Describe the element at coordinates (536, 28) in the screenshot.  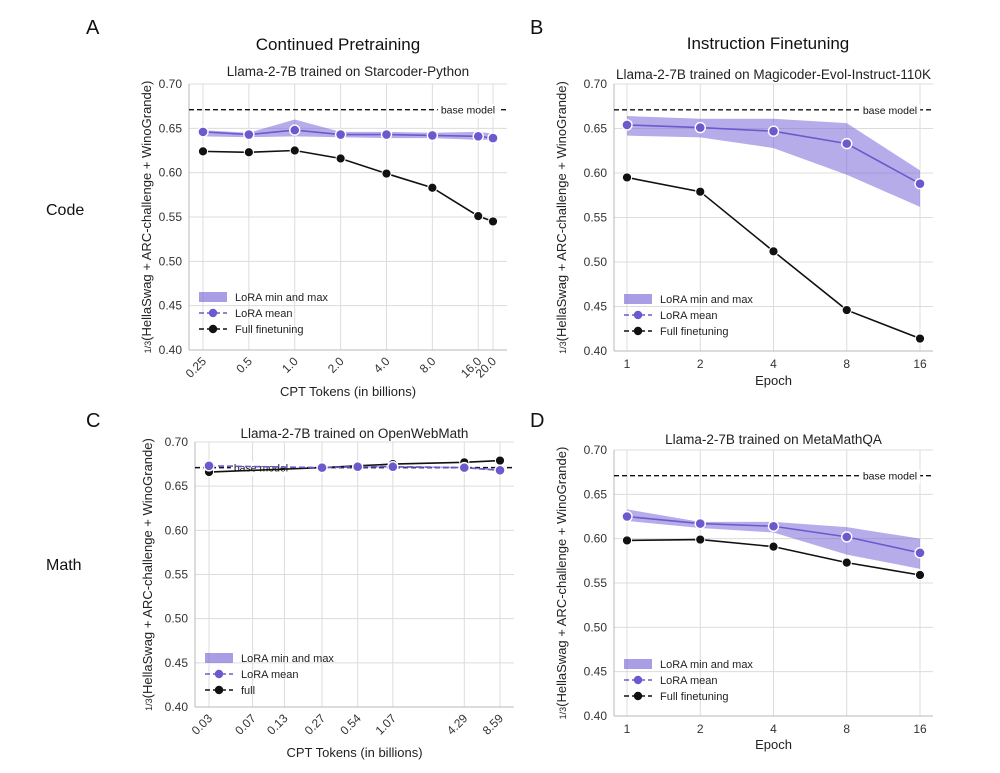
I see `panel-letter-b: B` at that location.